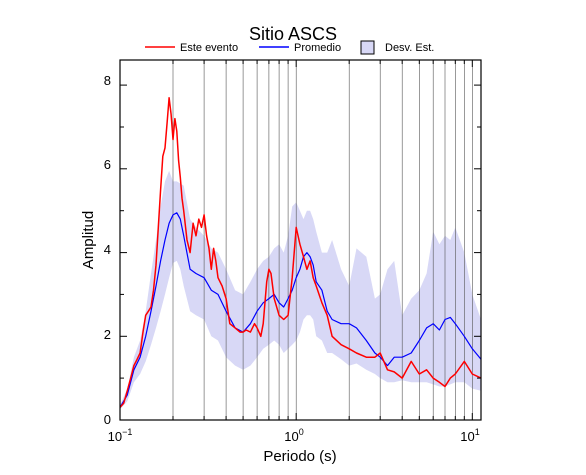 The width and height of the screenshot is (586, 475). Describe the element at coordinates (209, 48) in the screenshot. I see `legend-label-este-evento: Este evento` at that location.